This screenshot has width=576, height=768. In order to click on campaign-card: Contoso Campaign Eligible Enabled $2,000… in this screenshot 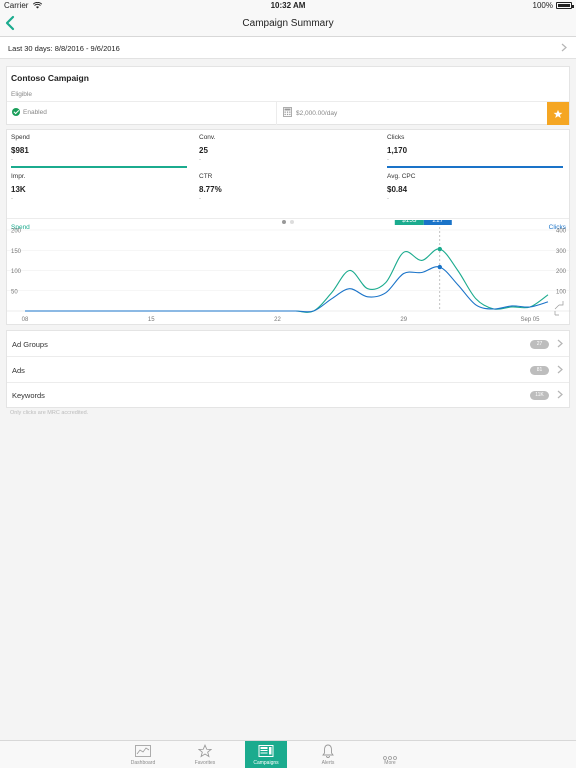, I will do `click(288, 95)`.